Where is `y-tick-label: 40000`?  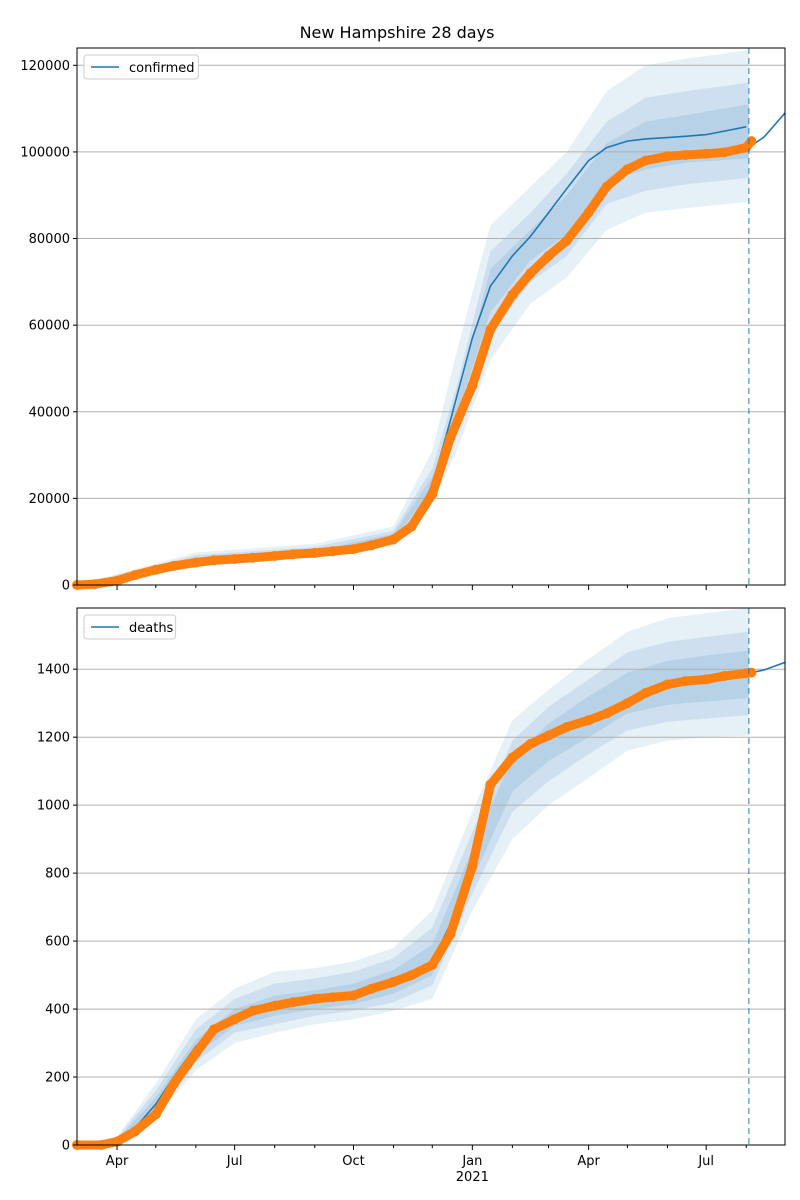 y-tick-label: 40000 is located at coordinates (49, 412).